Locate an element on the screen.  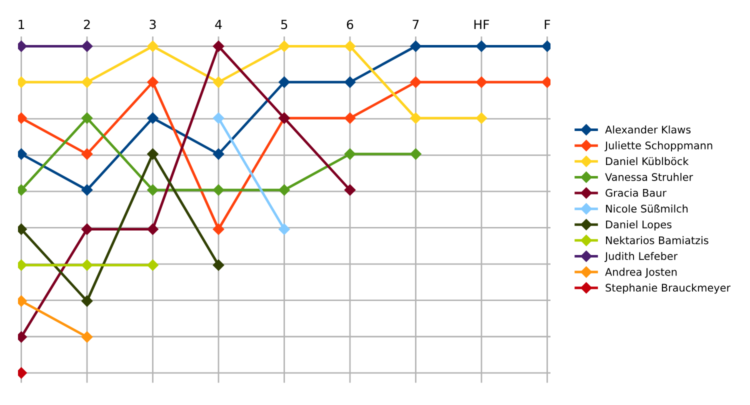
legend-label: Stephanie Brauckmeyer is located at coordinates (668, 289).